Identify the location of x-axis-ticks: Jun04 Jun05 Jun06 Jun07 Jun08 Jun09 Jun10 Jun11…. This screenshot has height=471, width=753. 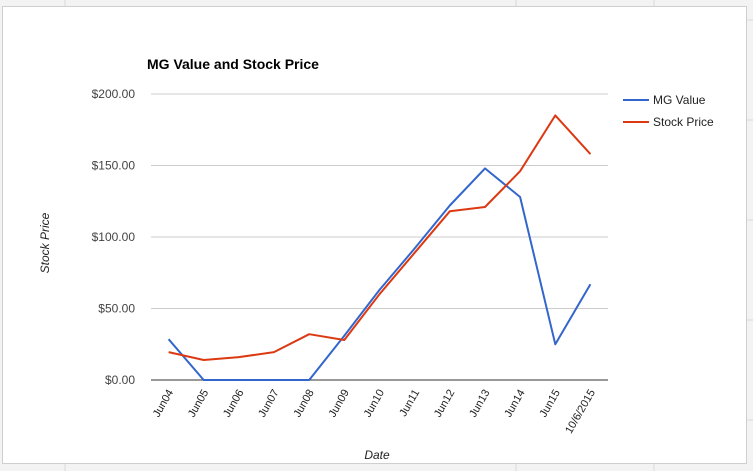
(374, 412).